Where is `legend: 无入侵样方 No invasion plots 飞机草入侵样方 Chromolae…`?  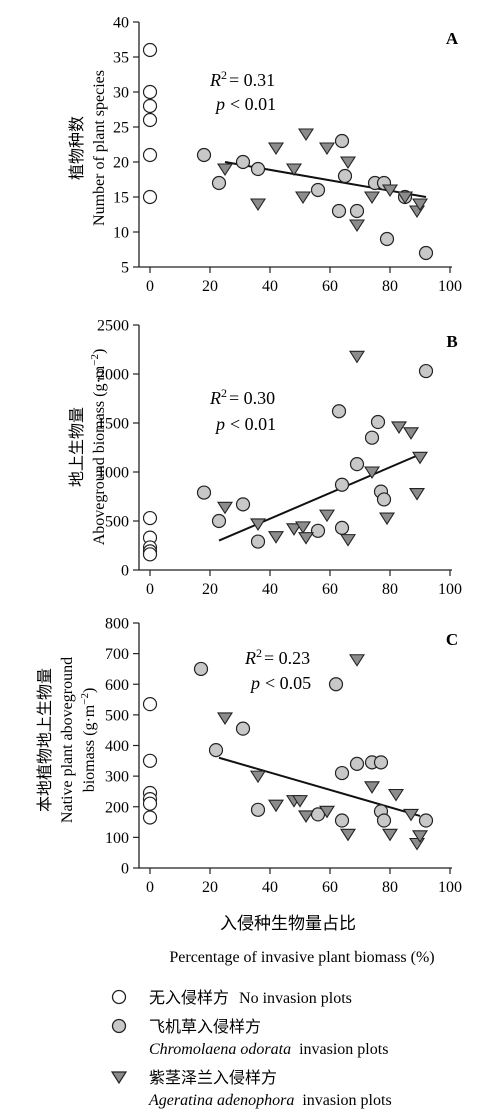
legend: 无入侵样方 No invasion plots 飞机草入侵样方 Chromolae… is located at coordinates (251, 1049).